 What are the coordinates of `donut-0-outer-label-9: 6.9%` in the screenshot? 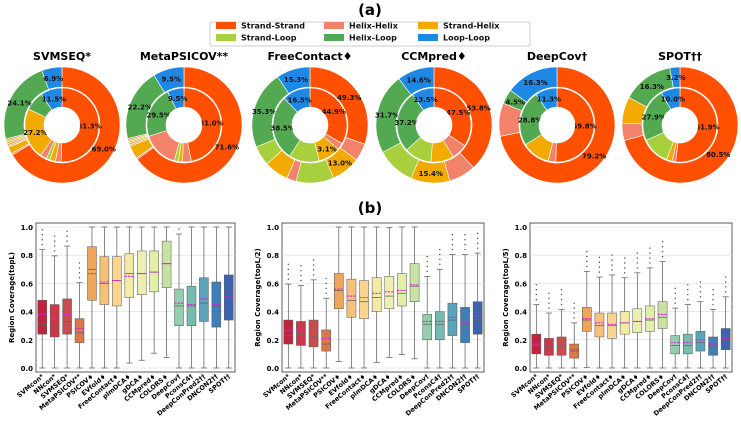 It's located at (53, 79).